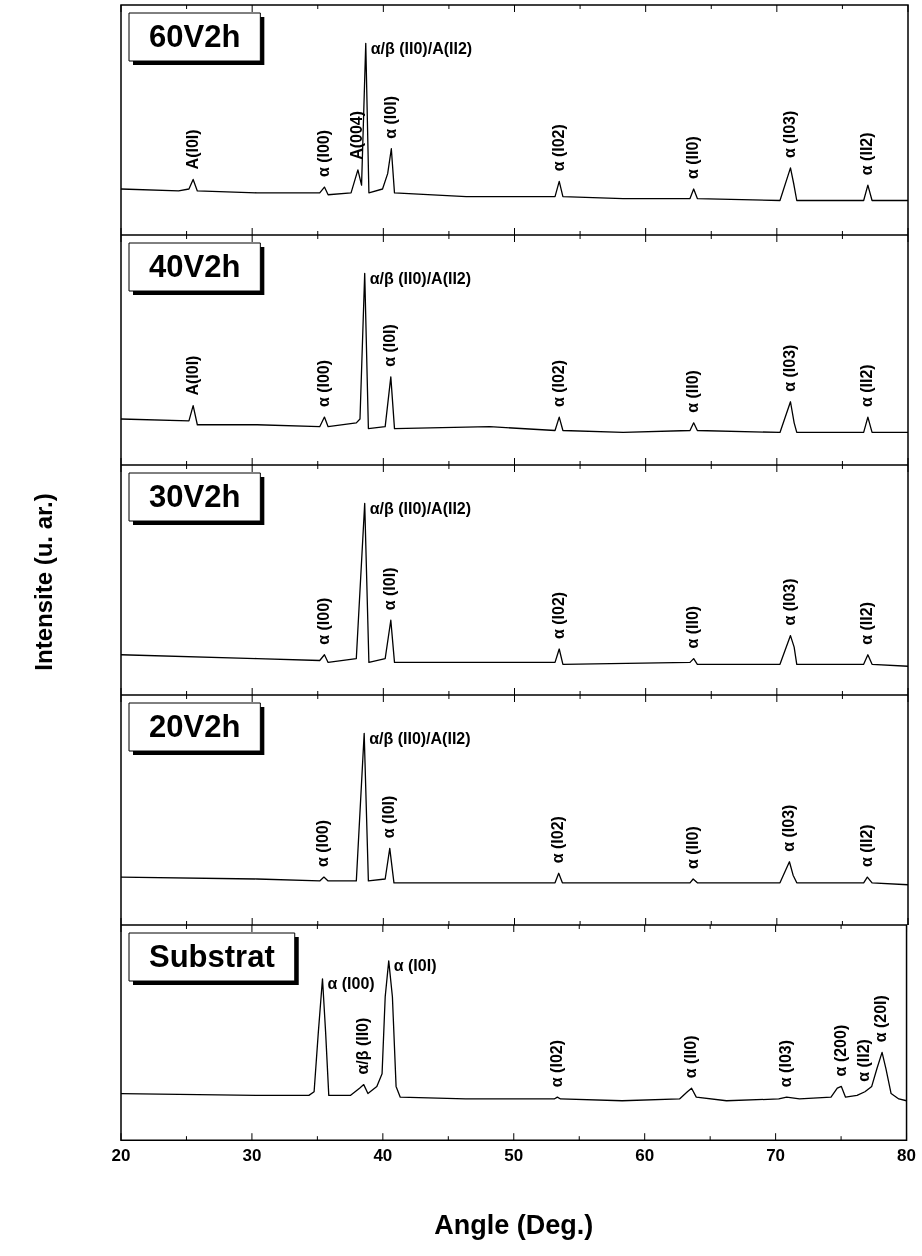 The image size is (922, 1256). What do you see at coordinates (363, 1046) in the screenshot?
I see `annotation: α/β (II0)` at bounding box center [363, 1046].